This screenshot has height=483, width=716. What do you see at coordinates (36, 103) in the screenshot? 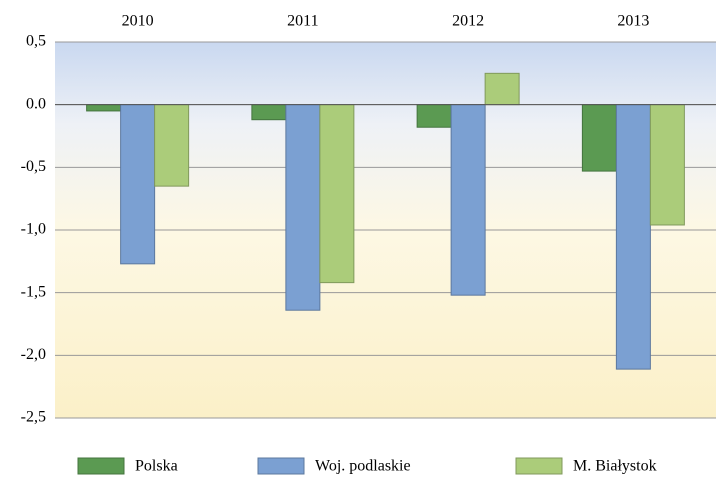
I see `y-tick-label: 0.0` at bounding box center [36, 103].